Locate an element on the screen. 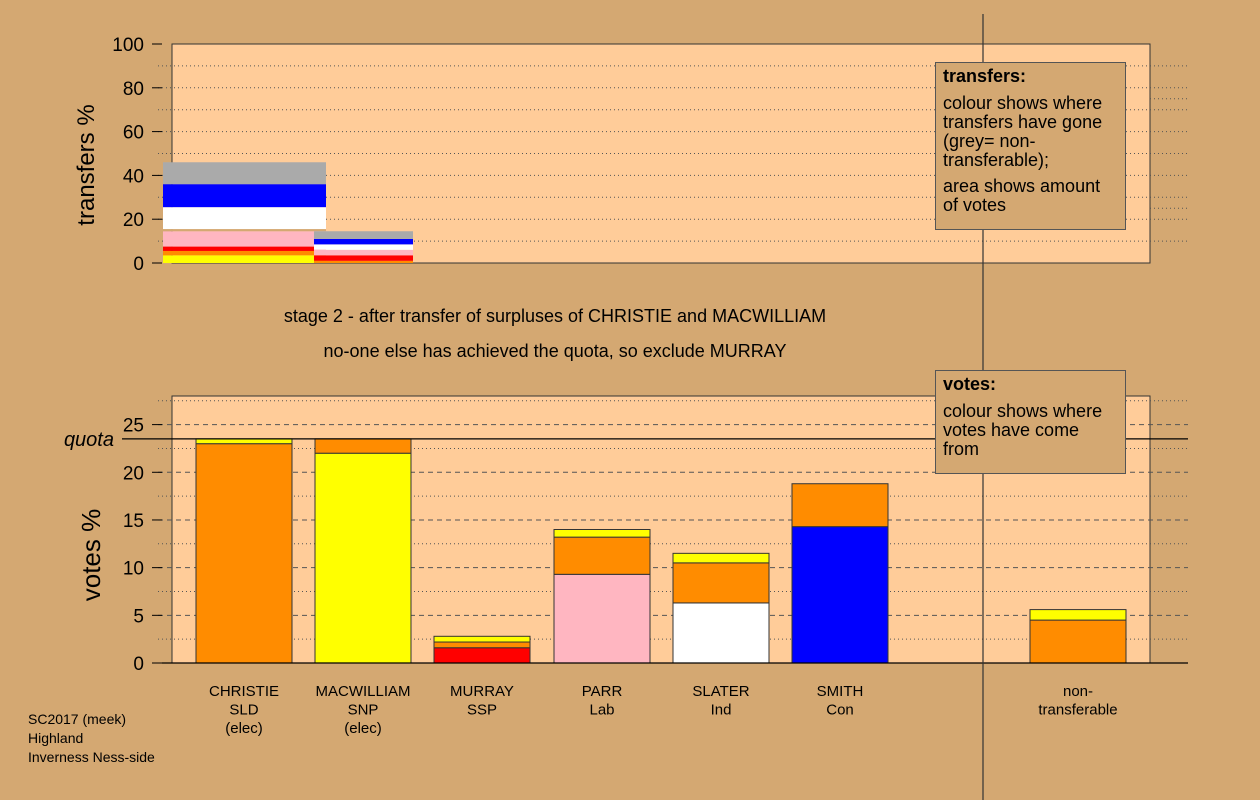 The height and width of the screenshot is (800, 1260). transfers-y-tick-label: 40 is located at coordinates (133, 176).